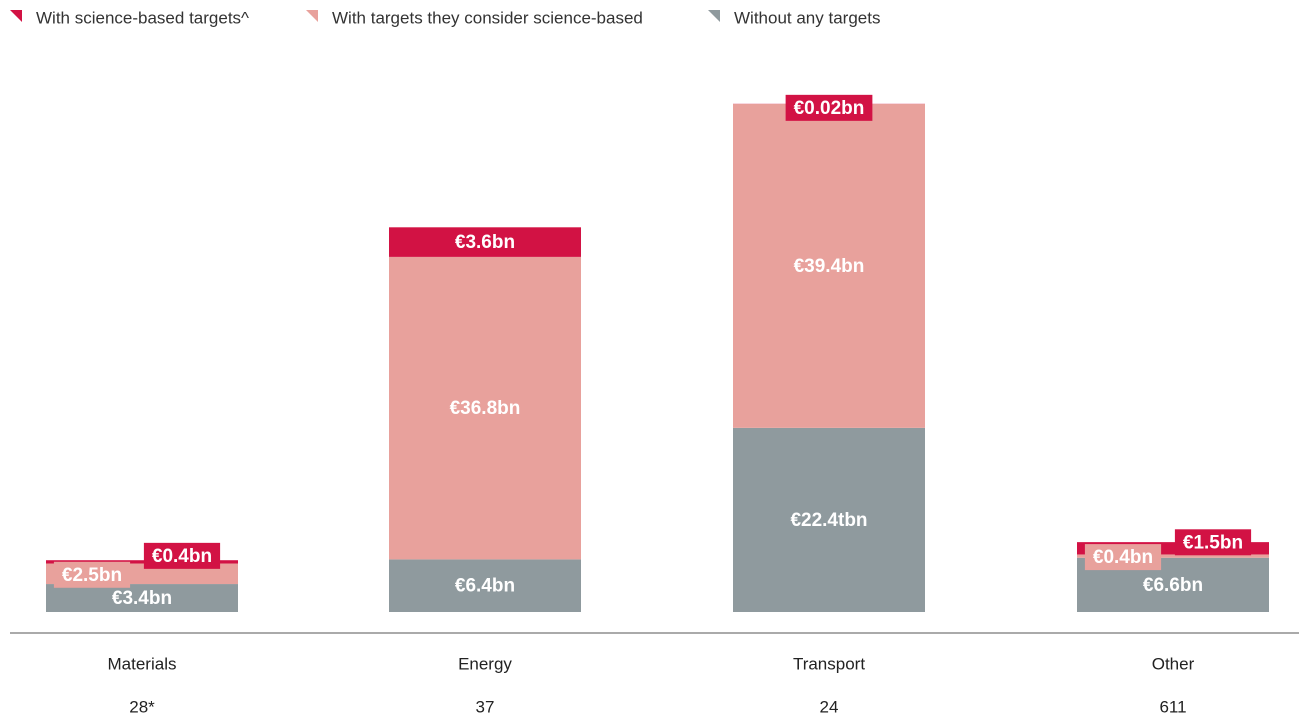  What do you see at coordinates (1172, 706) in the screenshot?
I see `count-label: 611` at bounding box center [1172, 706].